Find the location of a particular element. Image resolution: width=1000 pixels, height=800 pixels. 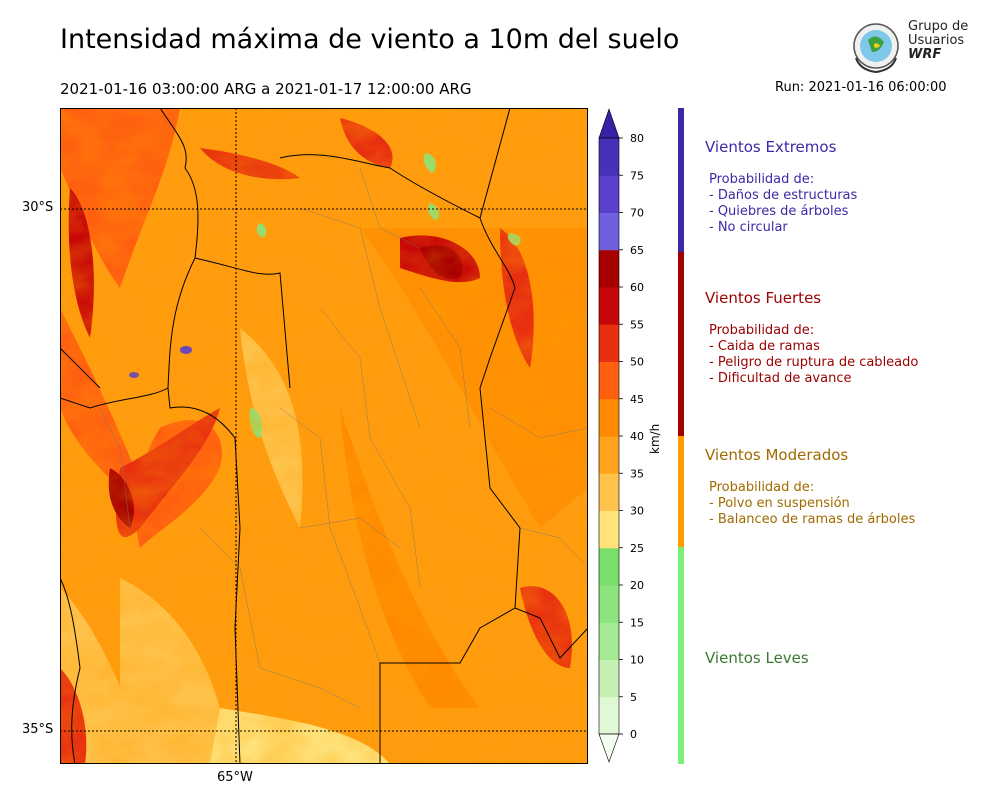

category-title: Vientos Moderados is located at coordinates (777, 455).